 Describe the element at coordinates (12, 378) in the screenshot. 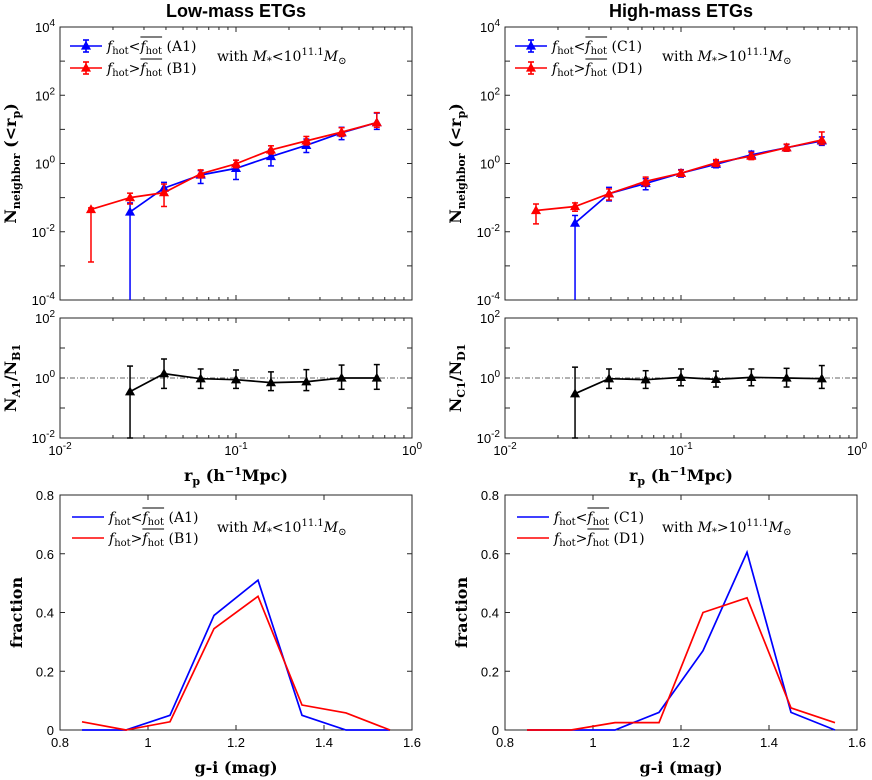

I see `y-axis-label: NA1/NB1` at that location.